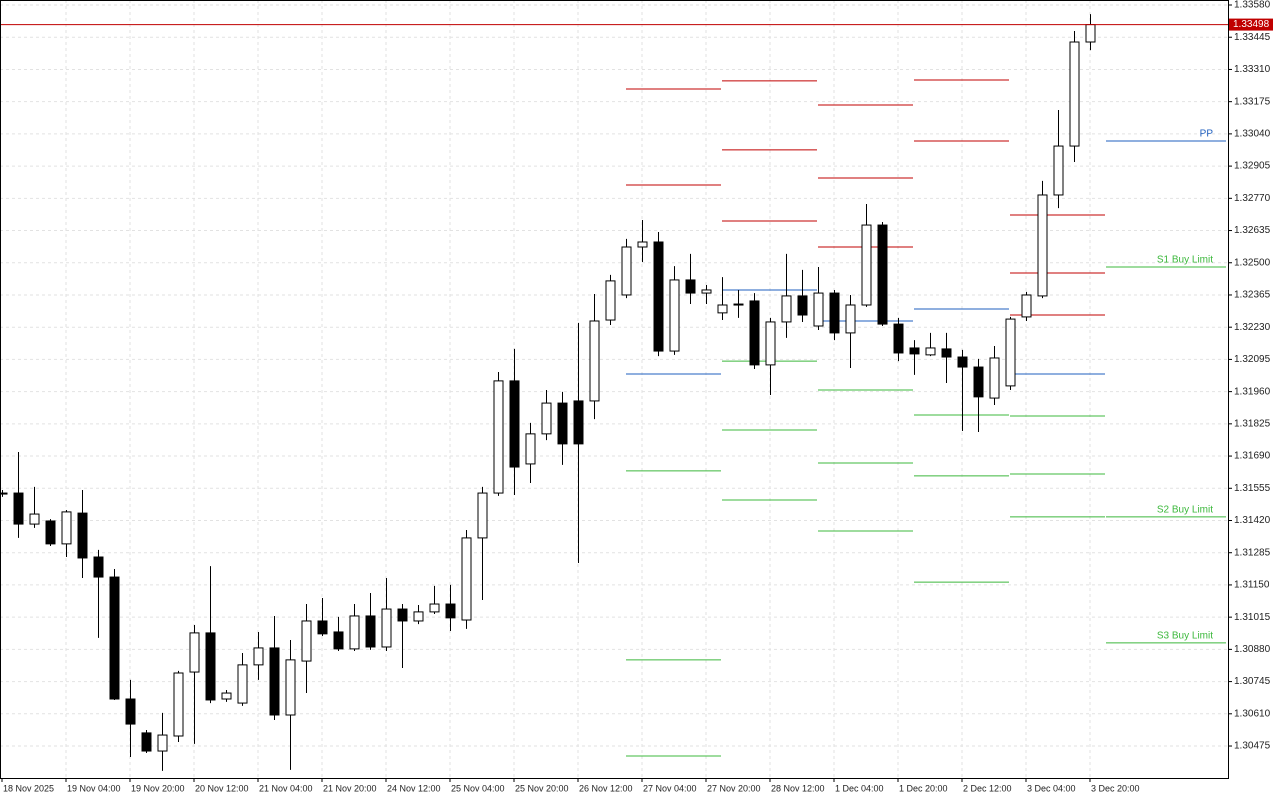 This screenshot has height=800, width=1280. What do you see at coordinates (28, 788) in the screenshot?
I see `x-tick-label: 18 Nov 2025` at bounding box center [28, 788].